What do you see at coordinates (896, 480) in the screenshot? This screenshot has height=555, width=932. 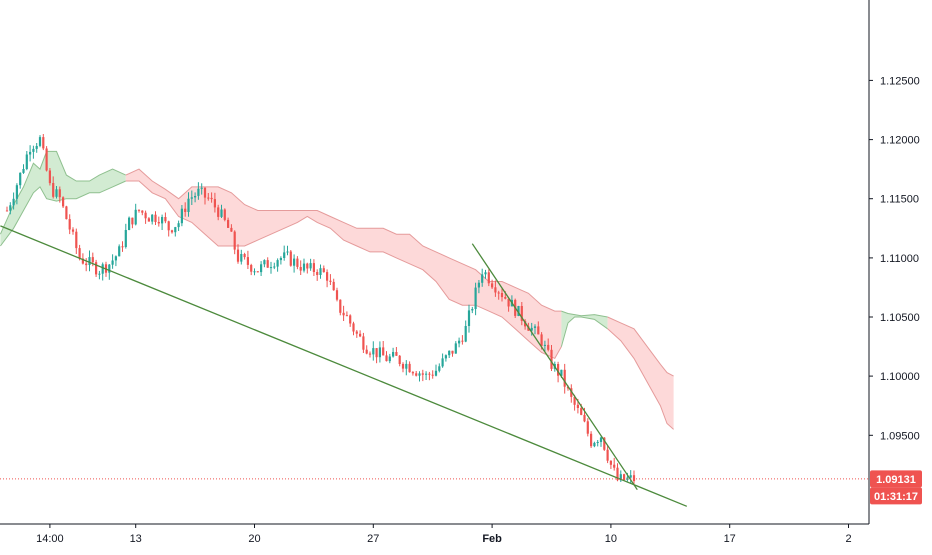 I see `price-tag-value: 1.09131` at bounding box center [896, 480].